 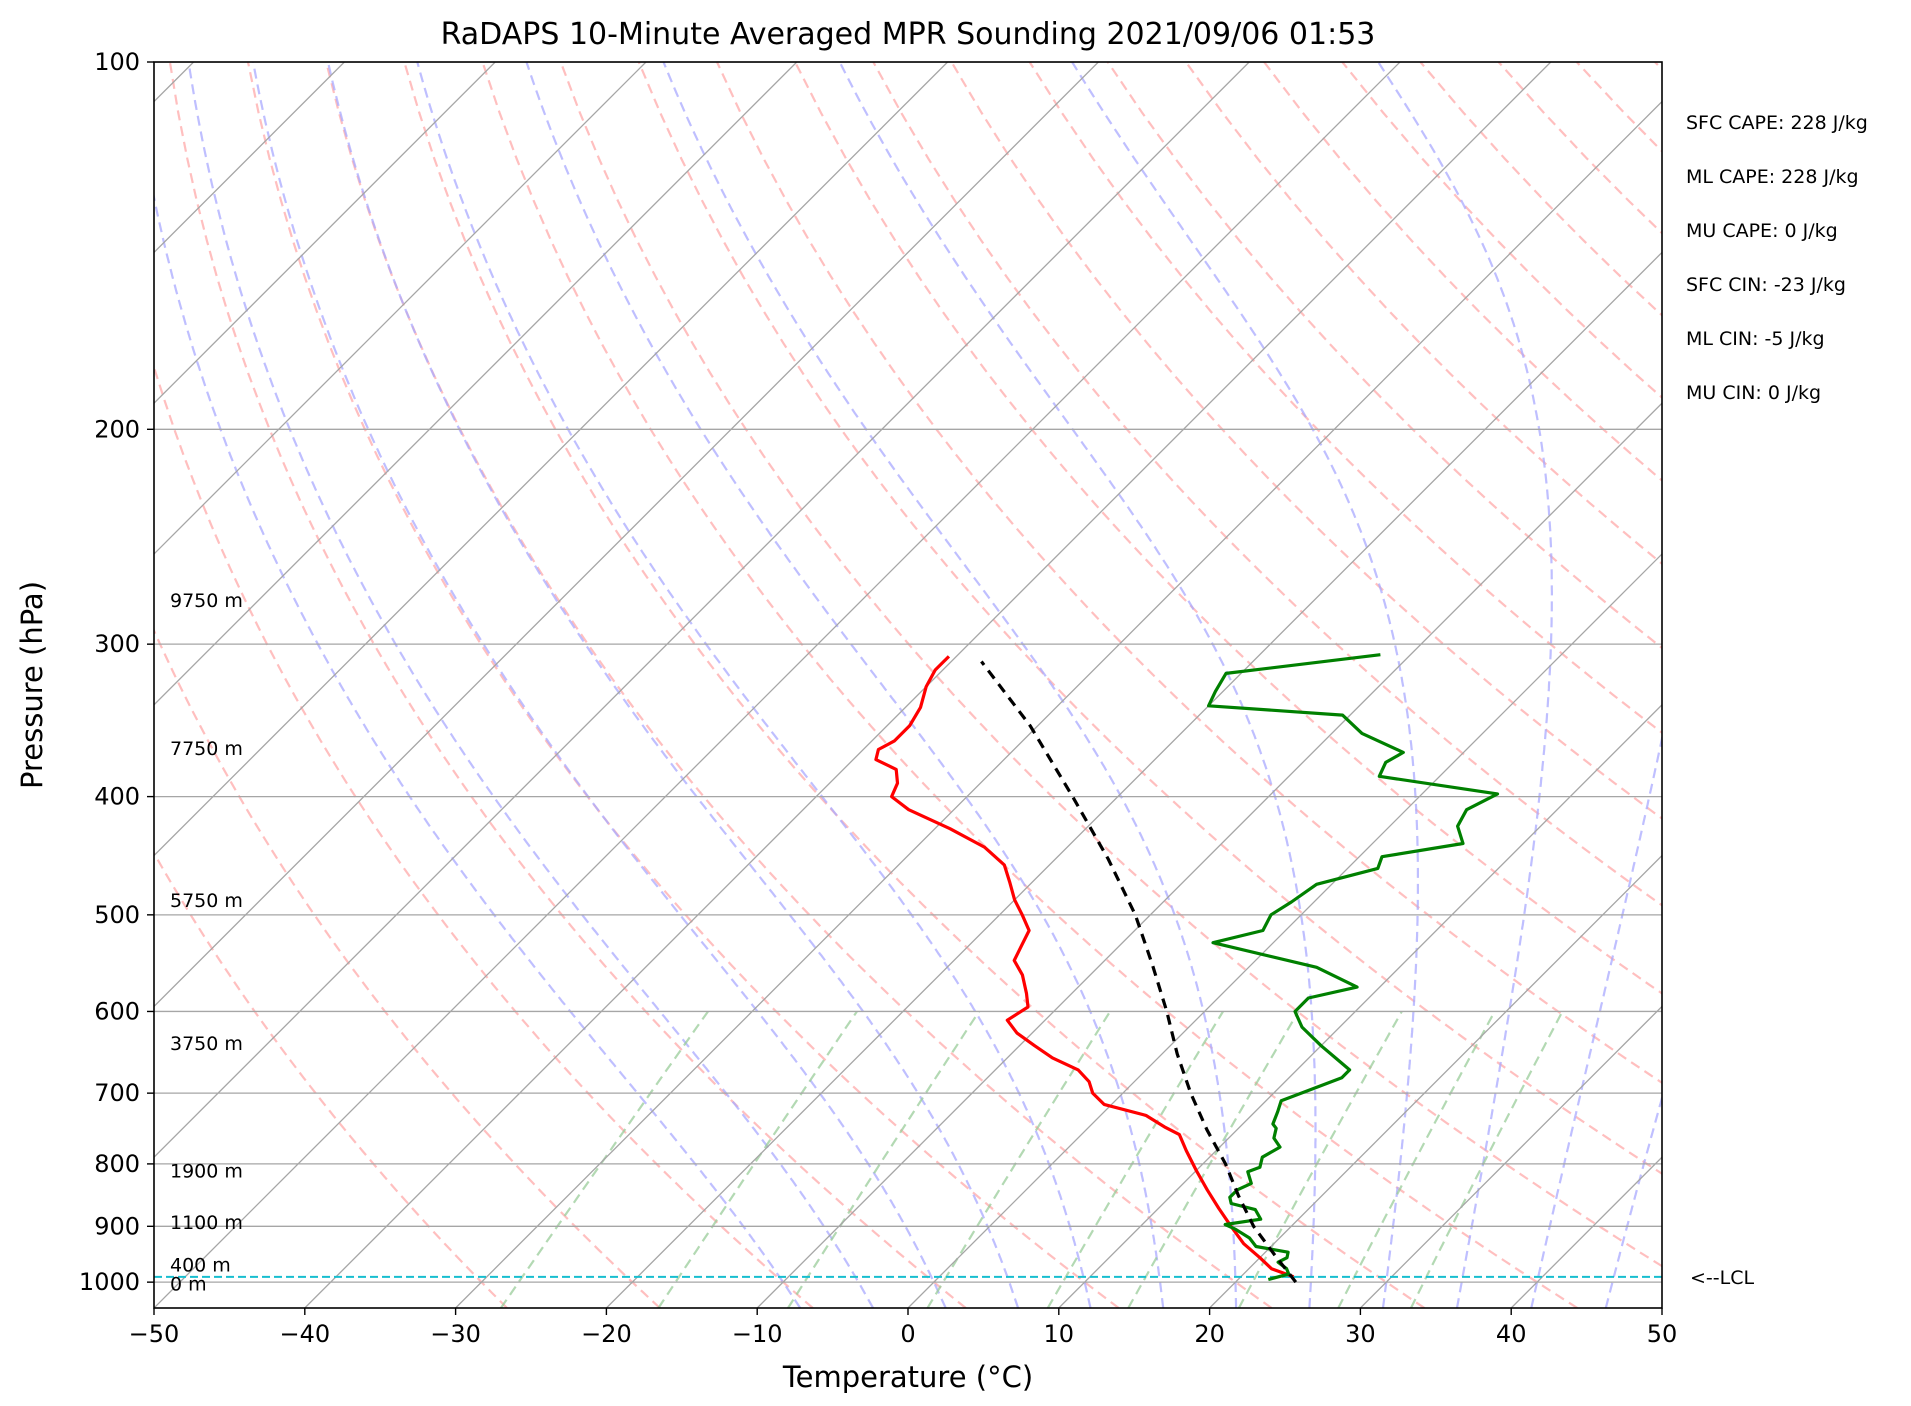 What do you see at coordinates (1766, 285) in the screenshot?
I see `stat-label: SFC CIN: -23 J/kg` at bounding box center [1766, 285].